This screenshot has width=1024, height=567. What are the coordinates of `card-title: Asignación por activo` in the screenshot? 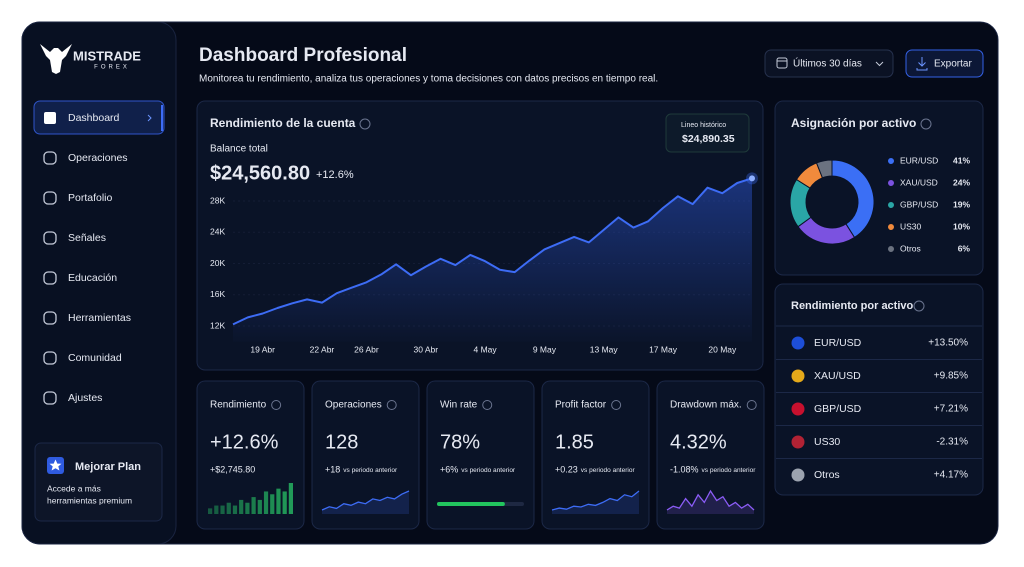 It's located at (853, 123).